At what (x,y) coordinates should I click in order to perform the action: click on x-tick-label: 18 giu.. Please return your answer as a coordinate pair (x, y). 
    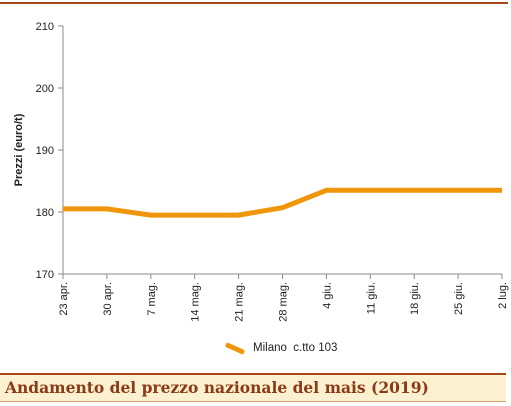
    Looking at the image, I should click on (415, 298).